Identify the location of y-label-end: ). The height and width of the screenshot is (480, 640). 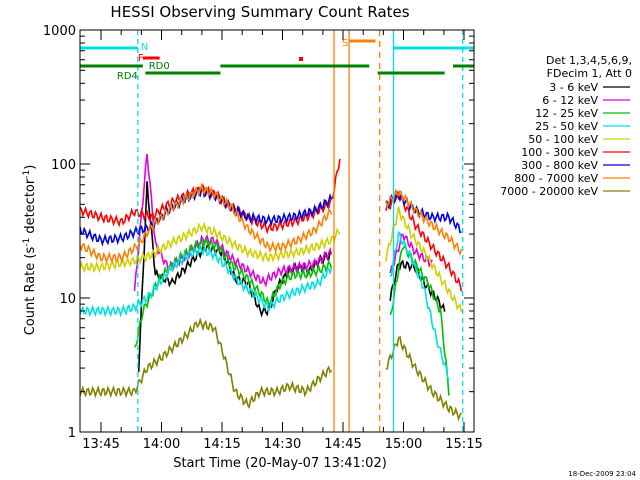
(30, 167).